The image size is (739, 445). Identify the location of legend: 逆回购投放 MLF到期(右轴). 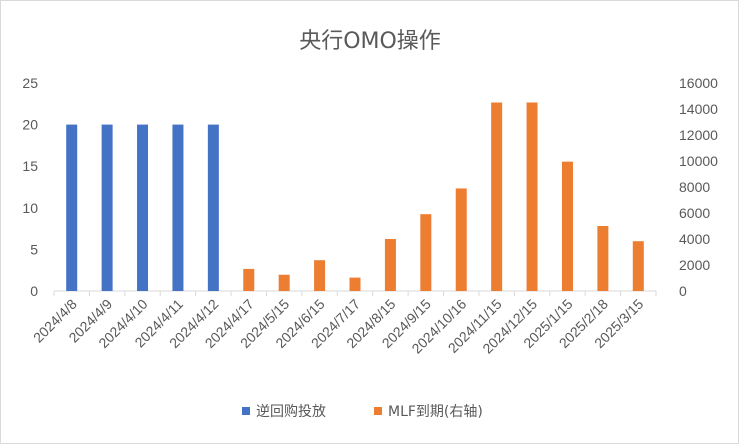
(362, 412).